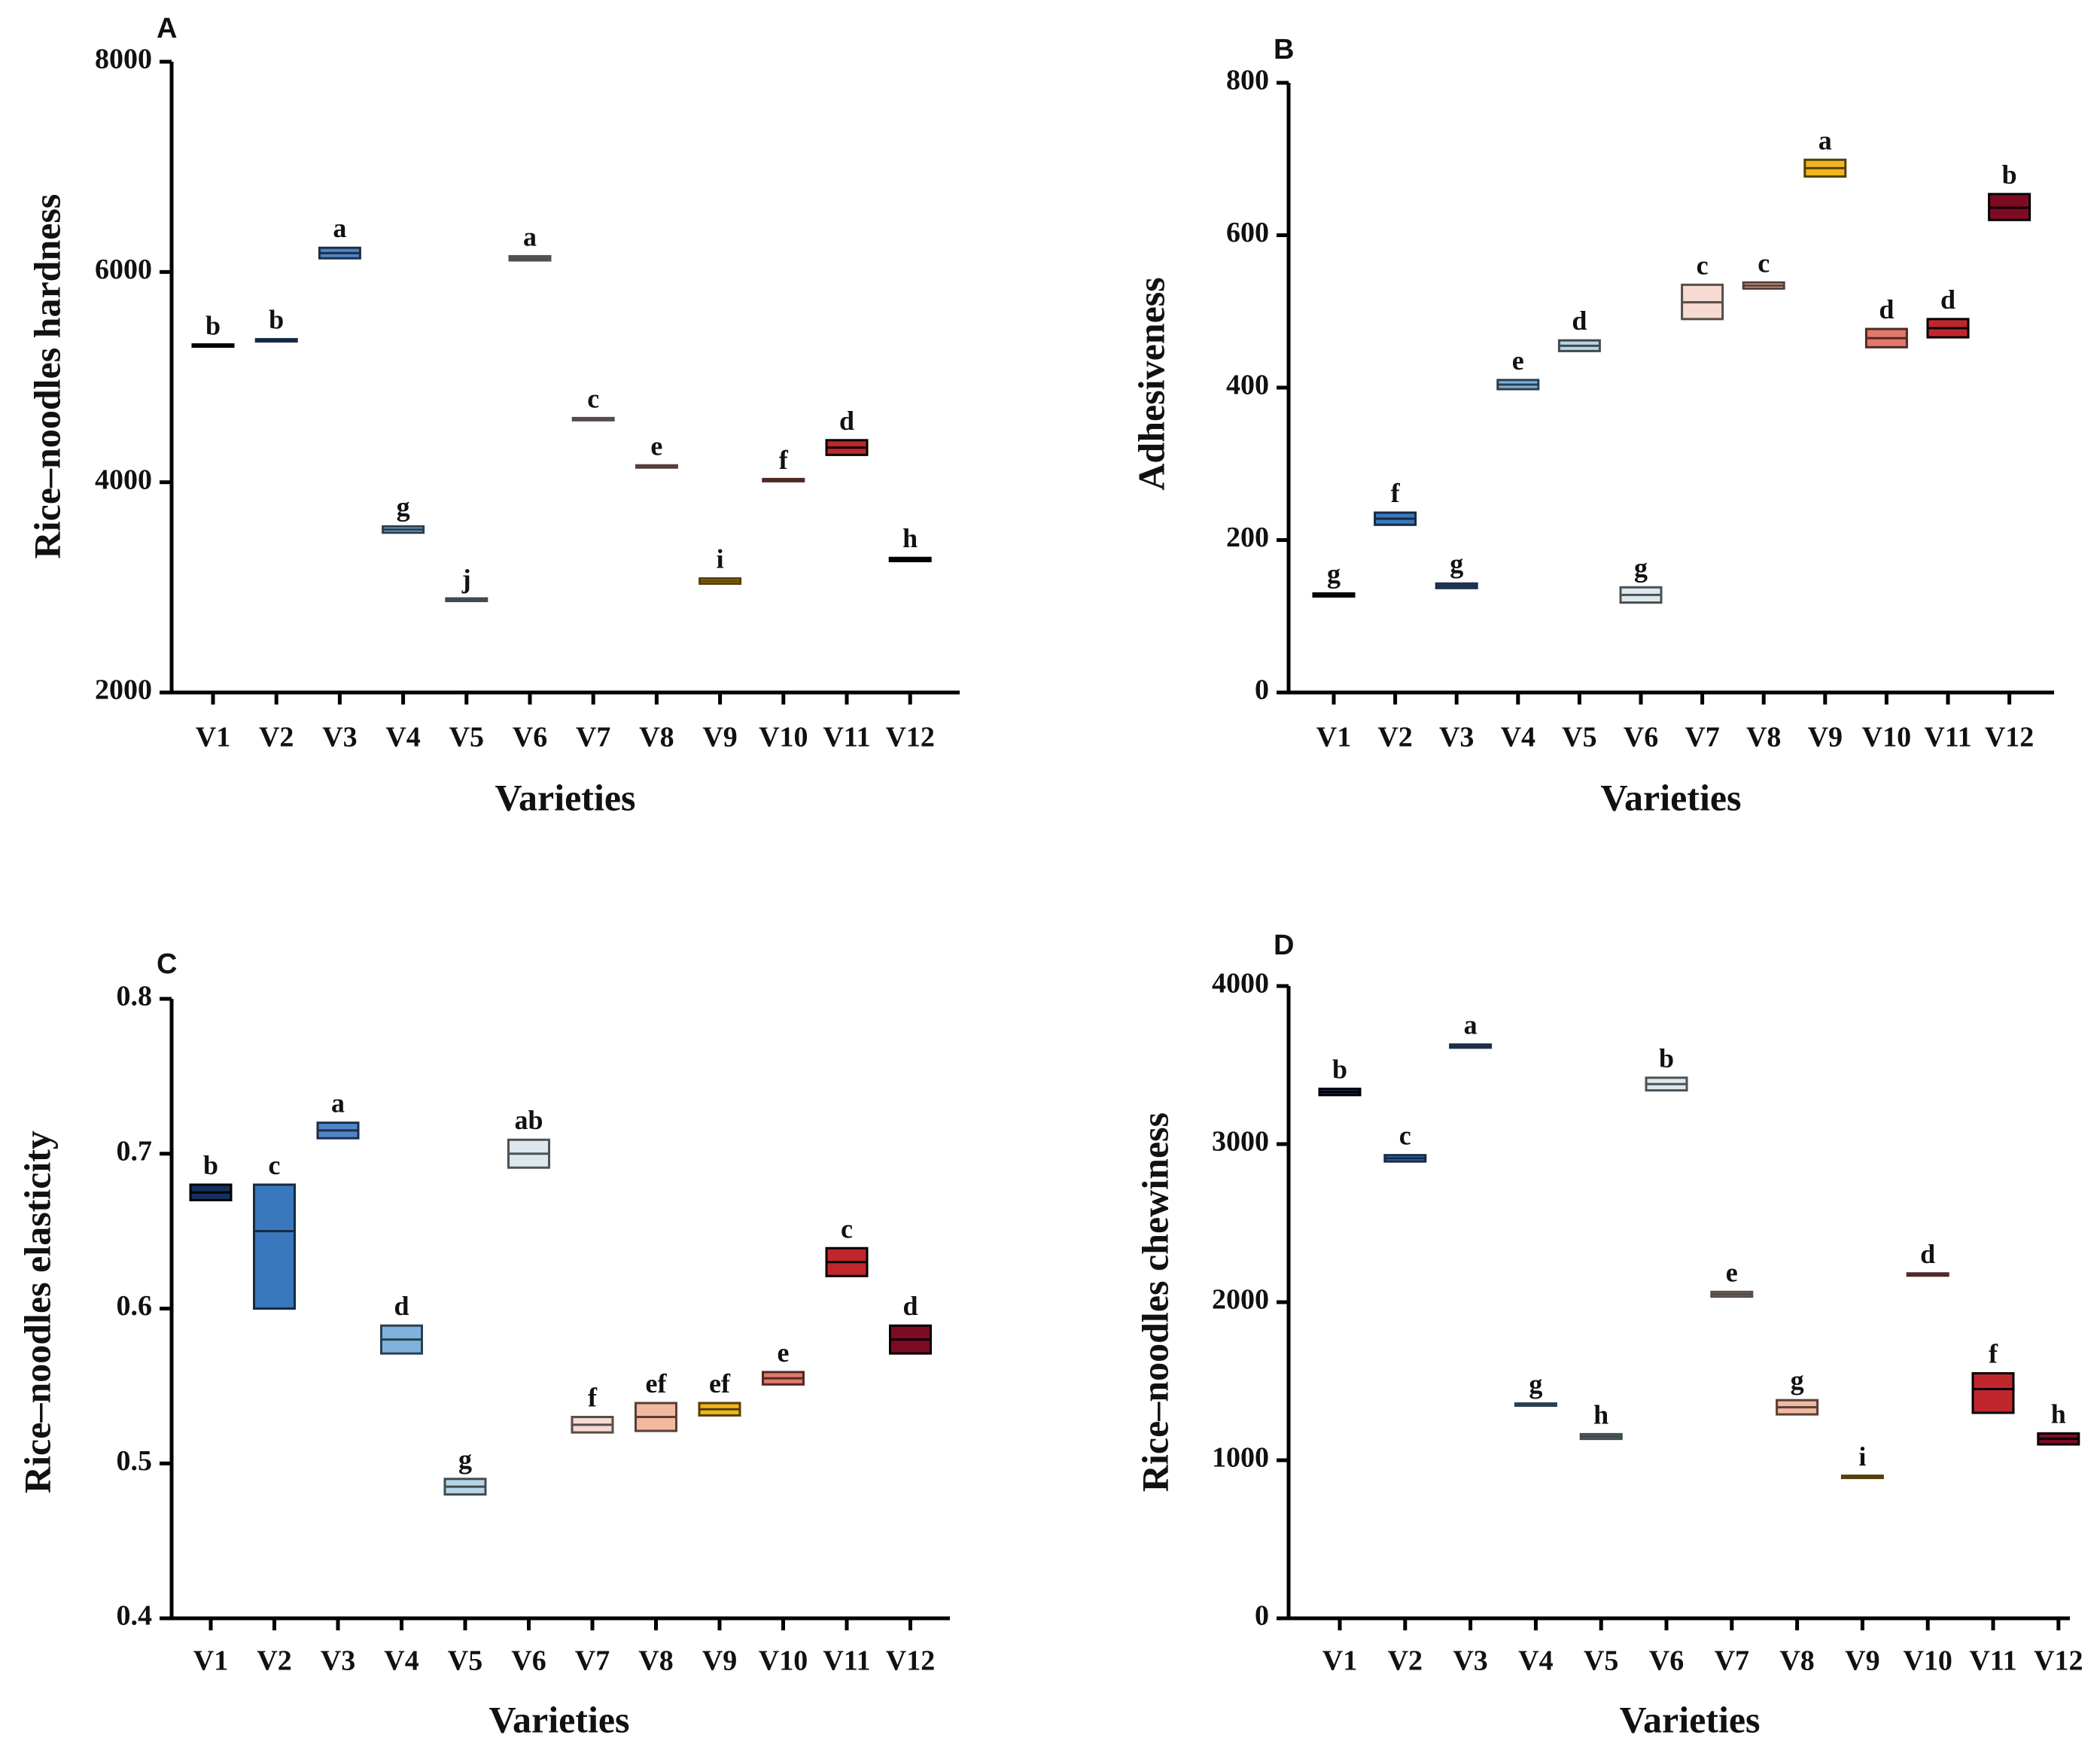  Describe the element at coordinates (1240, 1458) in the screenshot. I see `y-tick-label: 1000` at that location.